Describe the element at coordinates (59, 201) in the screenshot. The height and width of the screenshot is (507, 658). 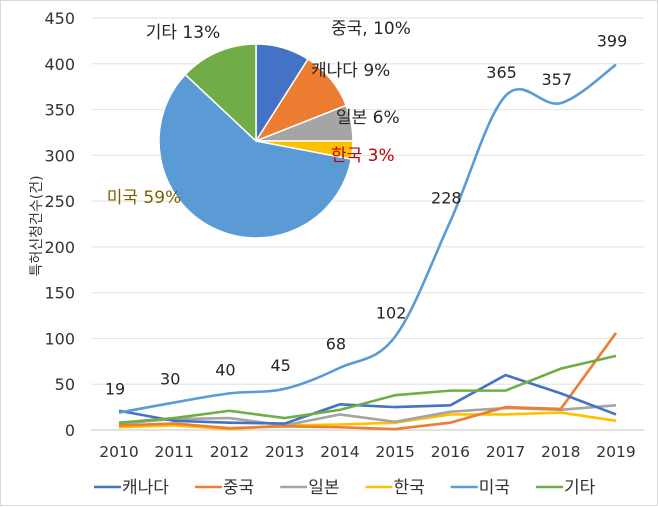
I see `y-tick-label: 250` at that location.